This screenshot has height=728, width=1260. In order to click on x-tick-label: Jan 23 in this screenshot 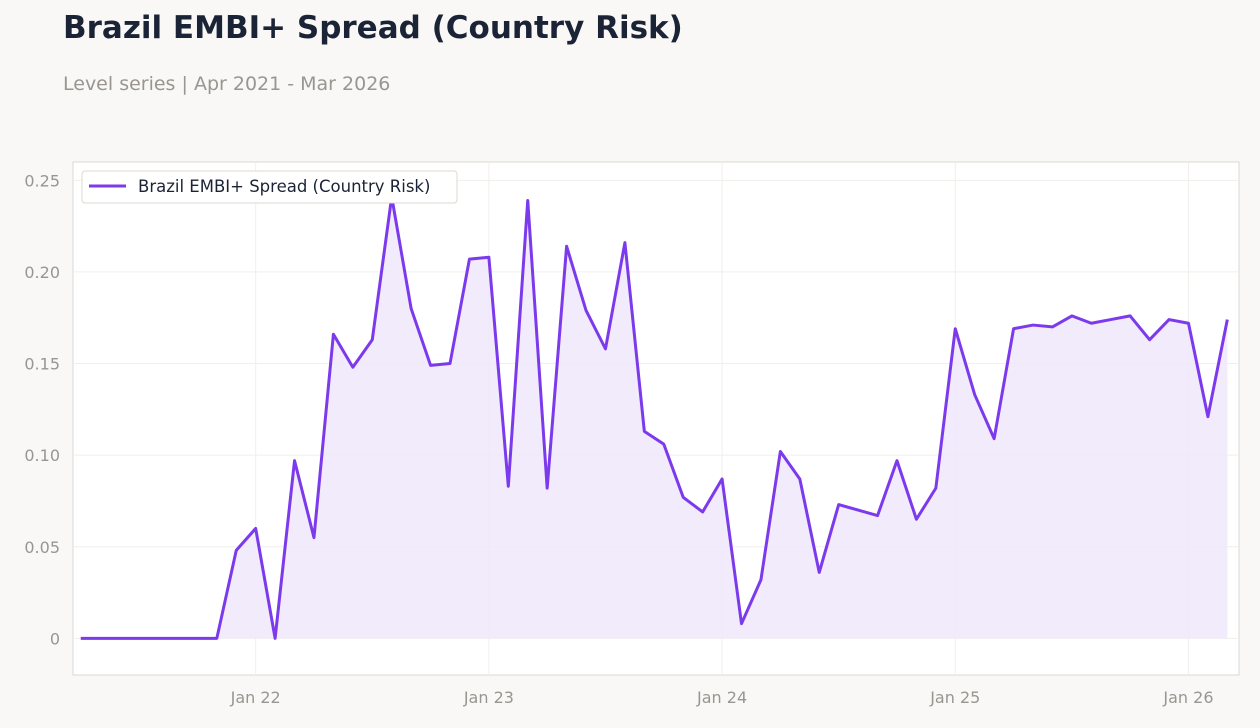, I will do `click(488, 697)`.